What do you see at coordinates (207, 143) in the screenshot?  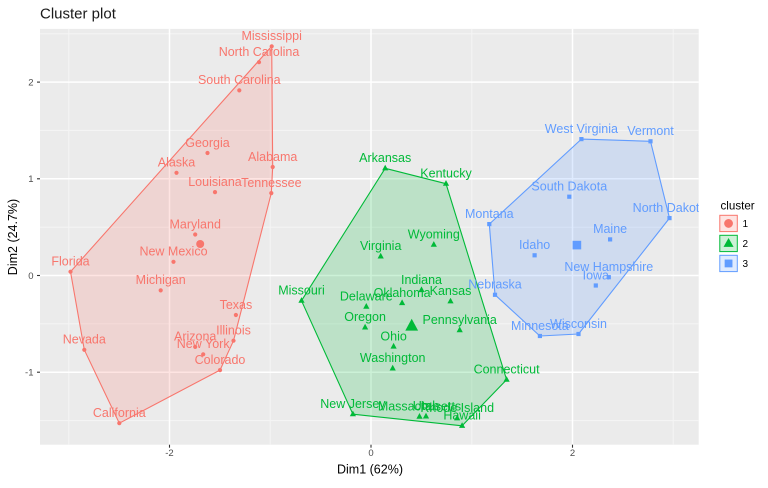 I see `svg-text: Georgia` at bounding box center [207, 143].